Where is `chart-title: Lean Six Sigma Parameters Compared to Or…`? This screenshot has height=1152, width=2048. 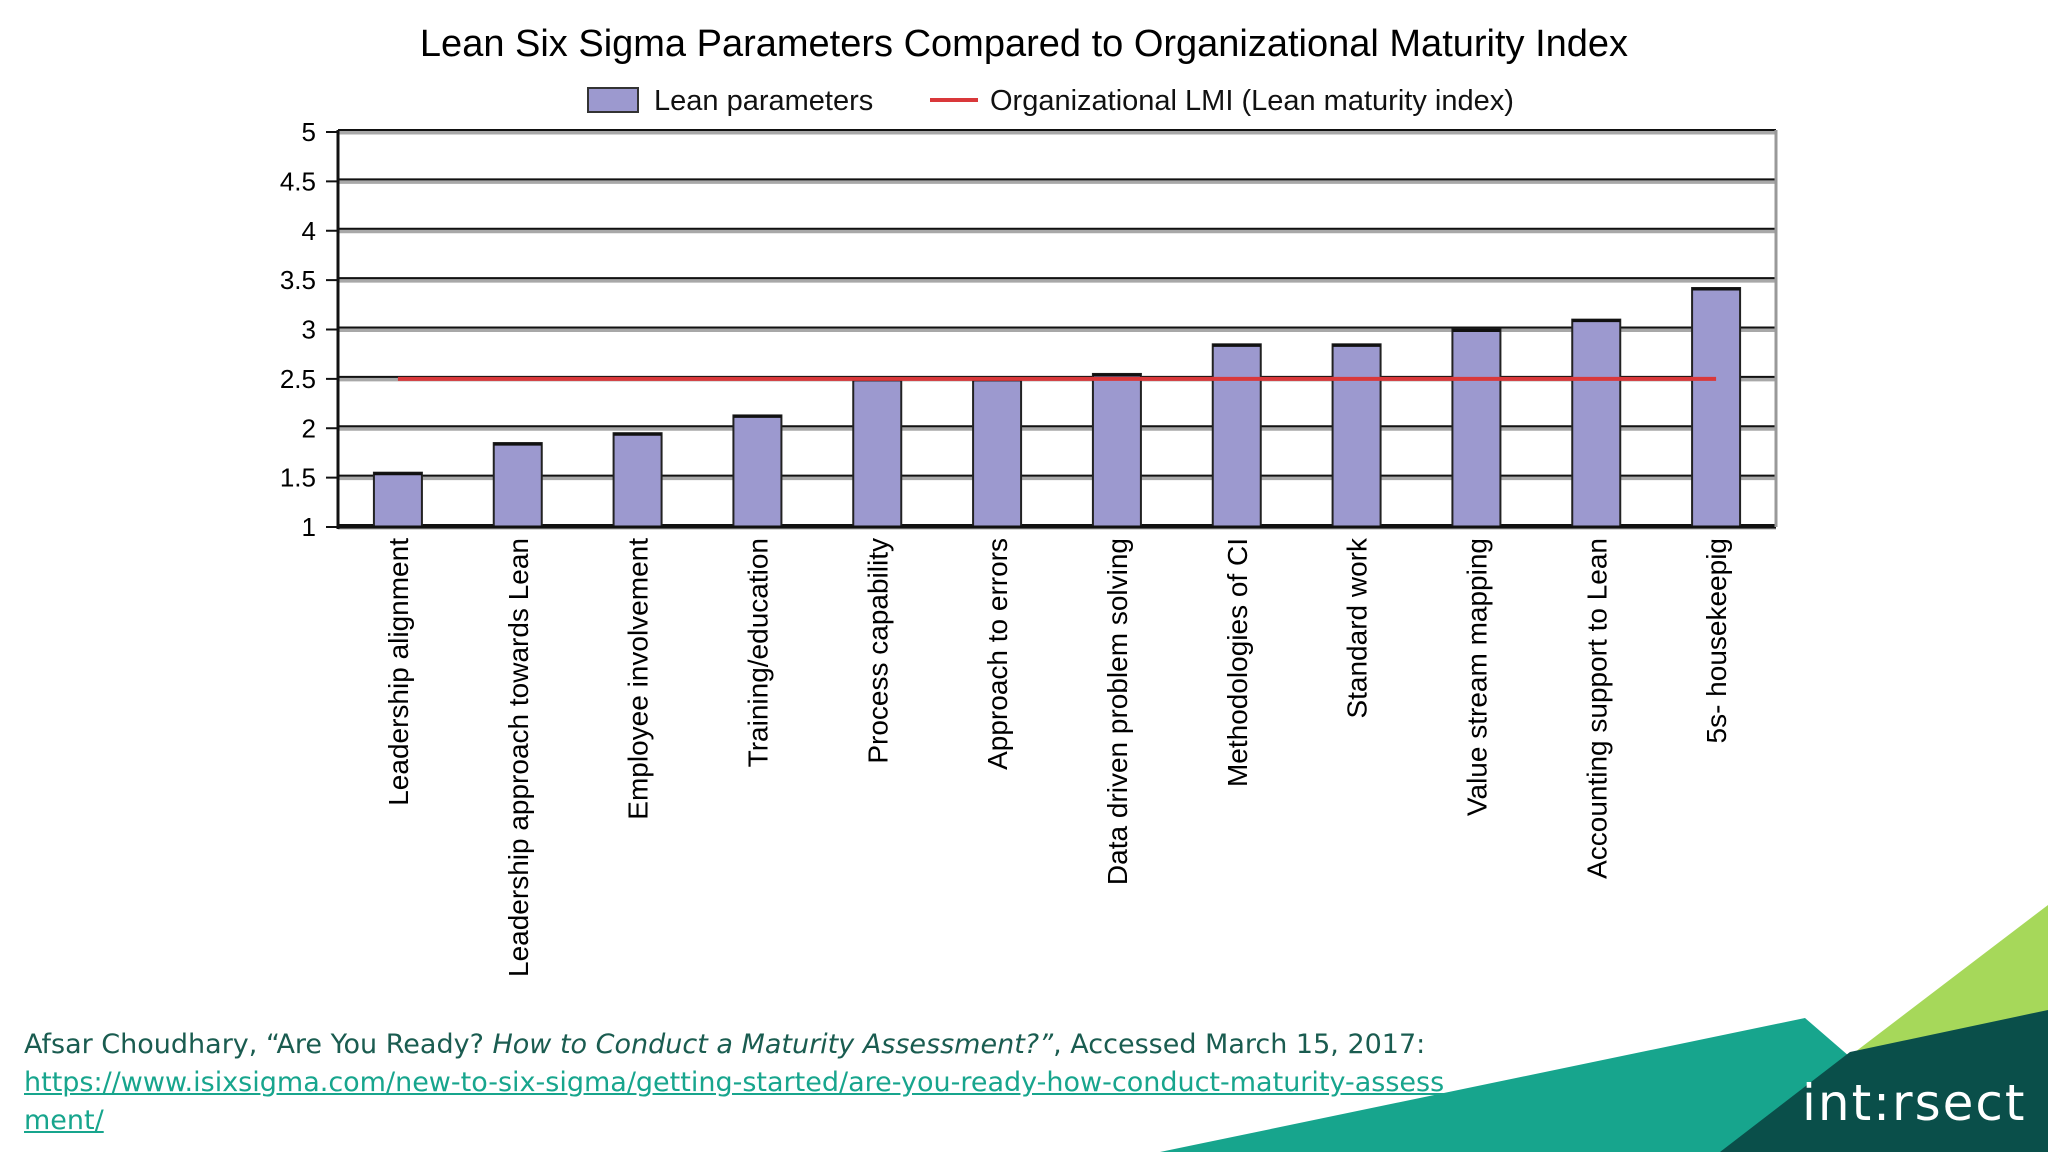 chart-title: Lean Six Sigma Parameters Compared to Or… is located at coordinates (1024, 44).